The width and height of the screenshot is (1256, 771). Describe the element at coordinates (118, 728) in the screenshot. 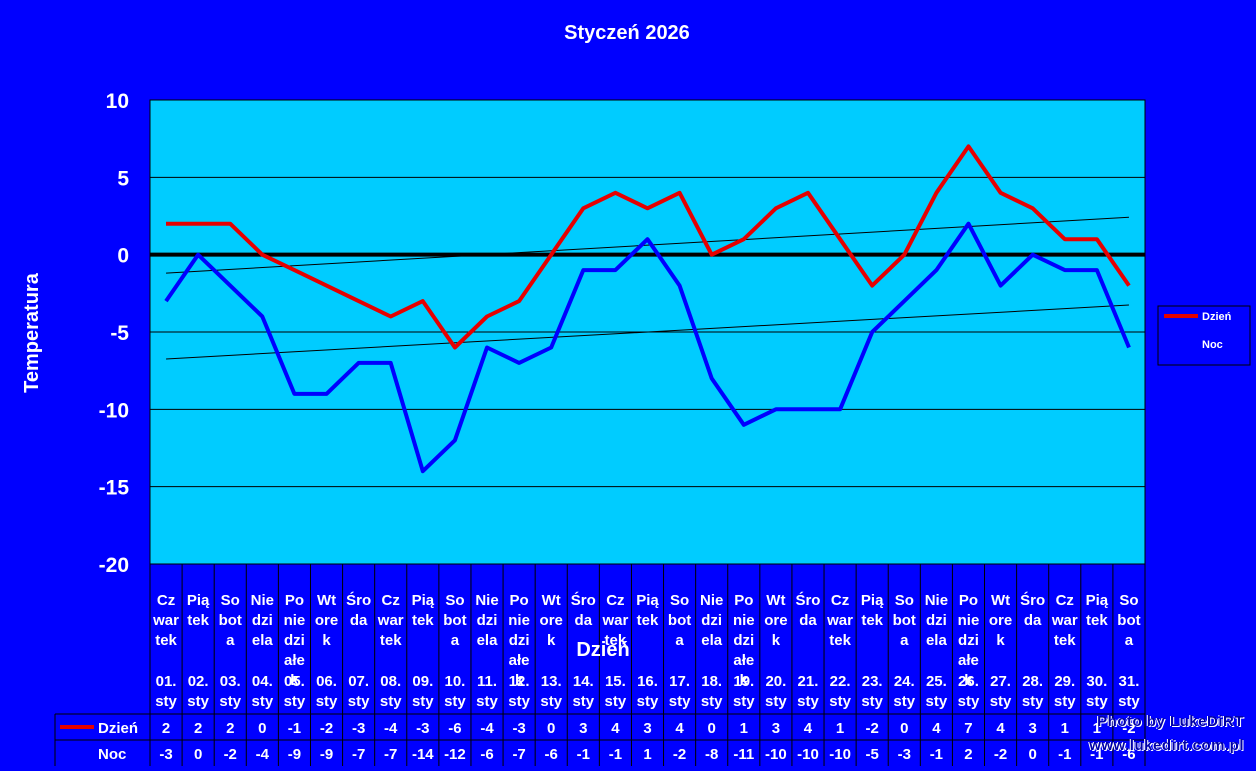

I see `table-row-label-day: Dzień` at that location.